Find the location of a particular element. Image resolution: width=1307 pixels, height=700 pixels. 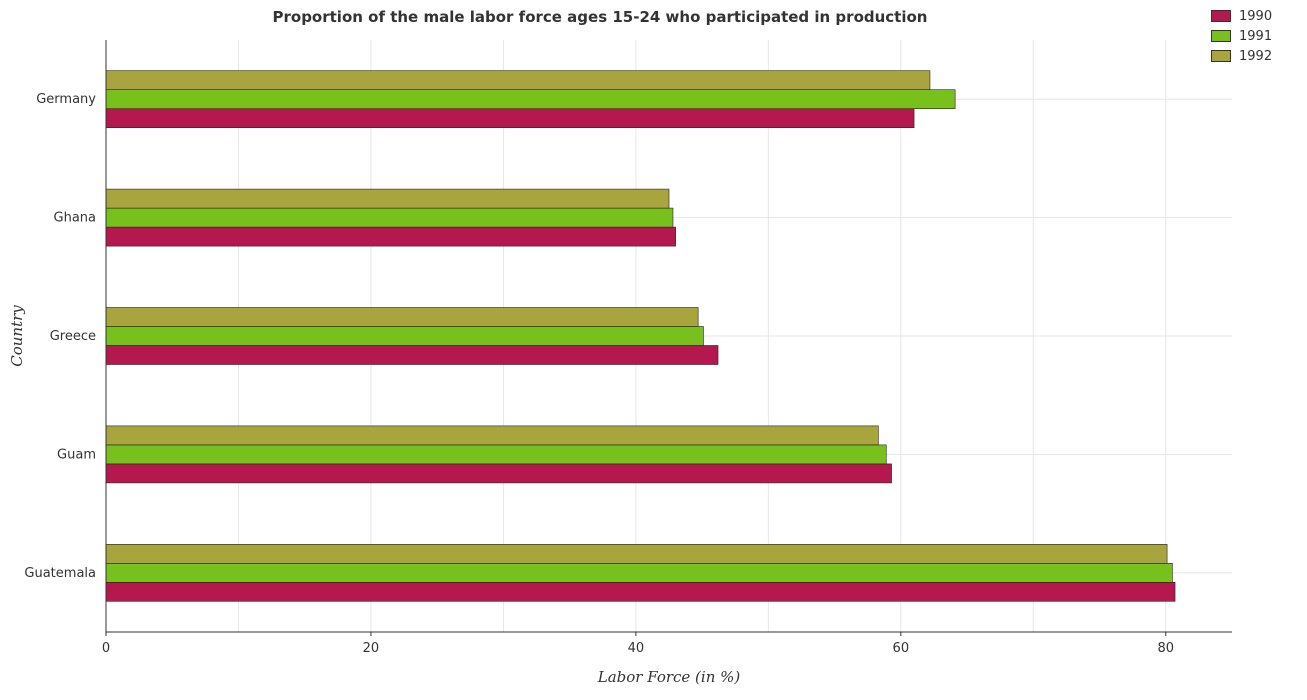

bar-germany-1992 is located at coordinates (518, 80).